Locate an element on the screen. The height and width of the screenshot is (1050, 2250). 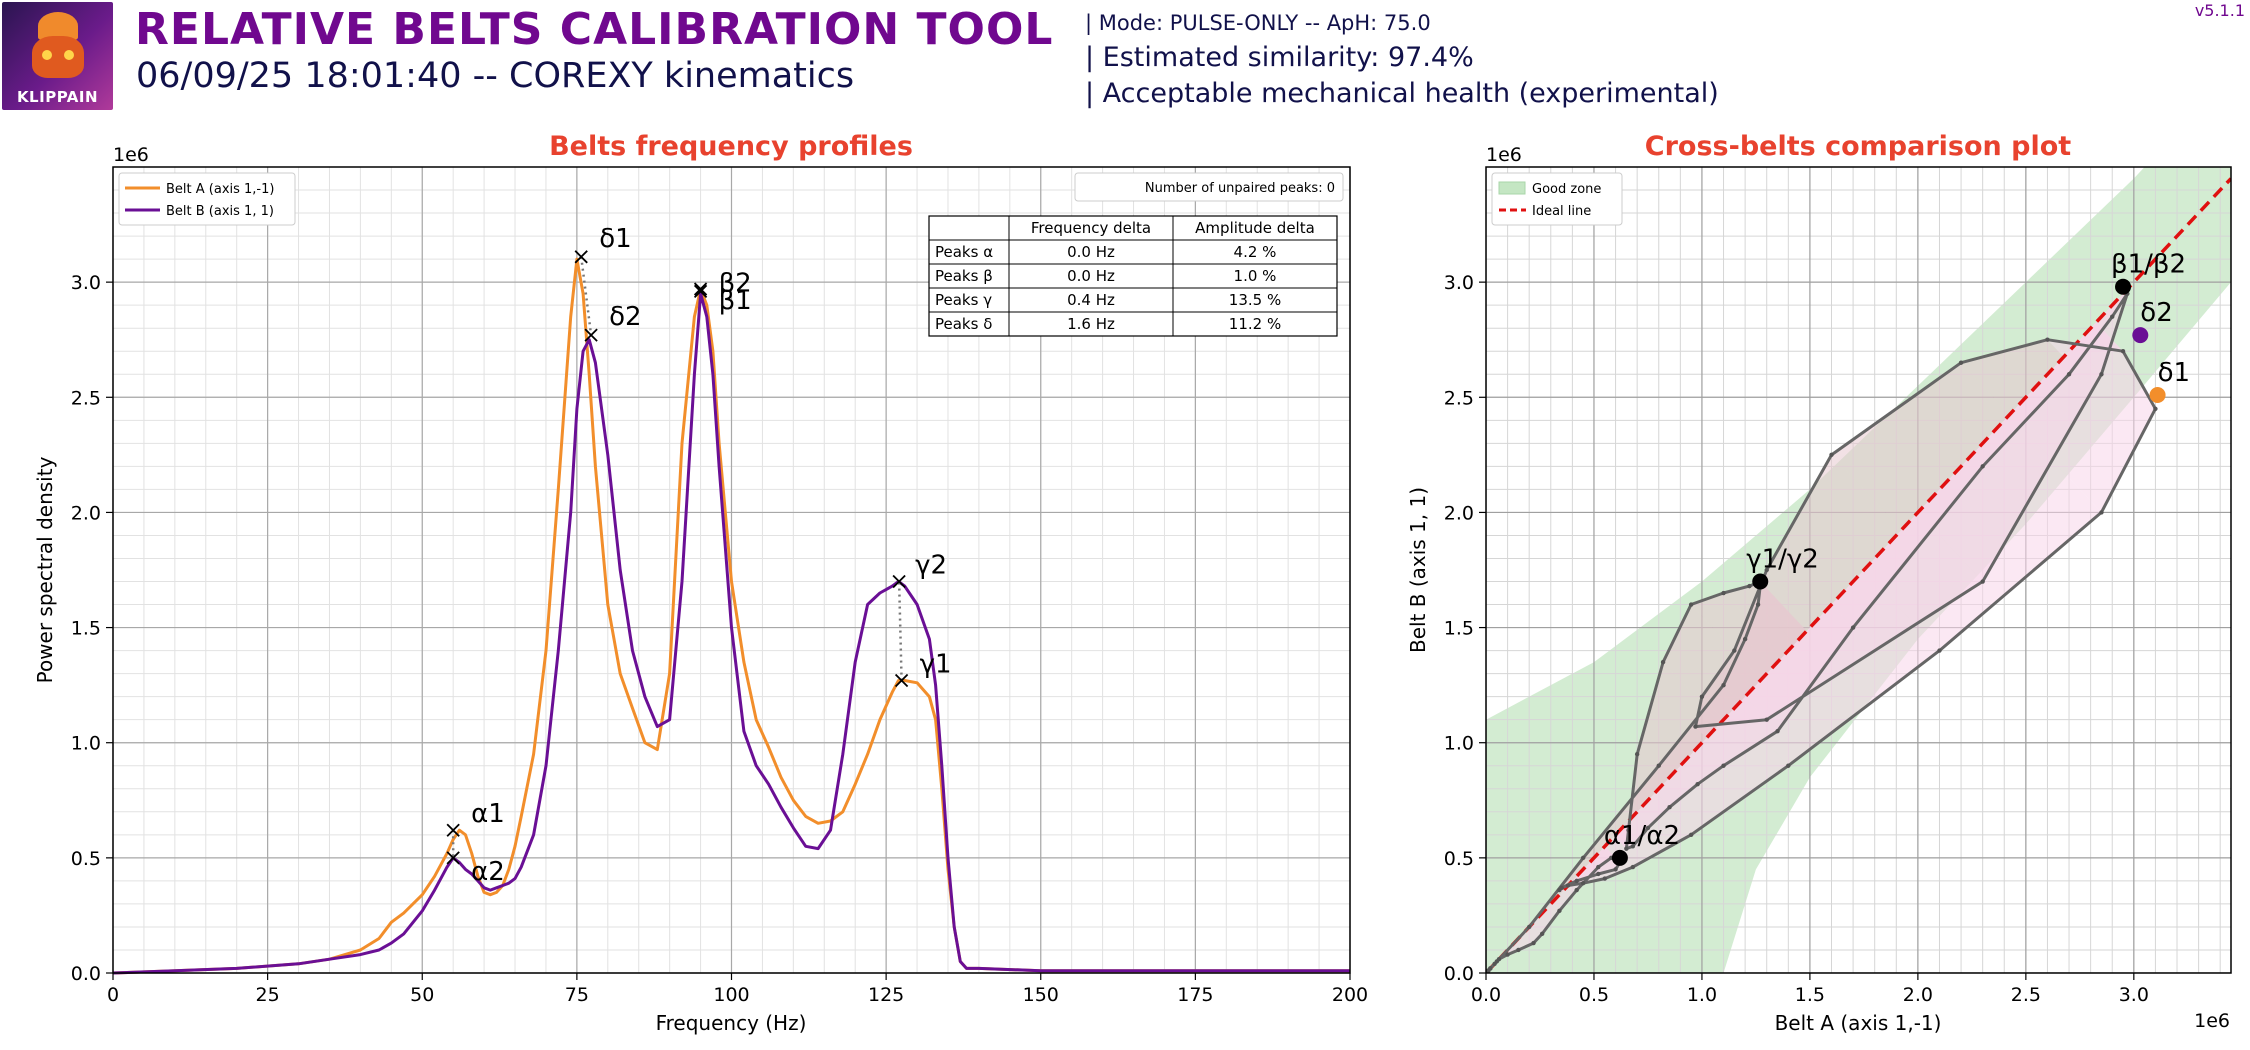
peak-label-γ1: γ1 is located at coordinates (936, 665).